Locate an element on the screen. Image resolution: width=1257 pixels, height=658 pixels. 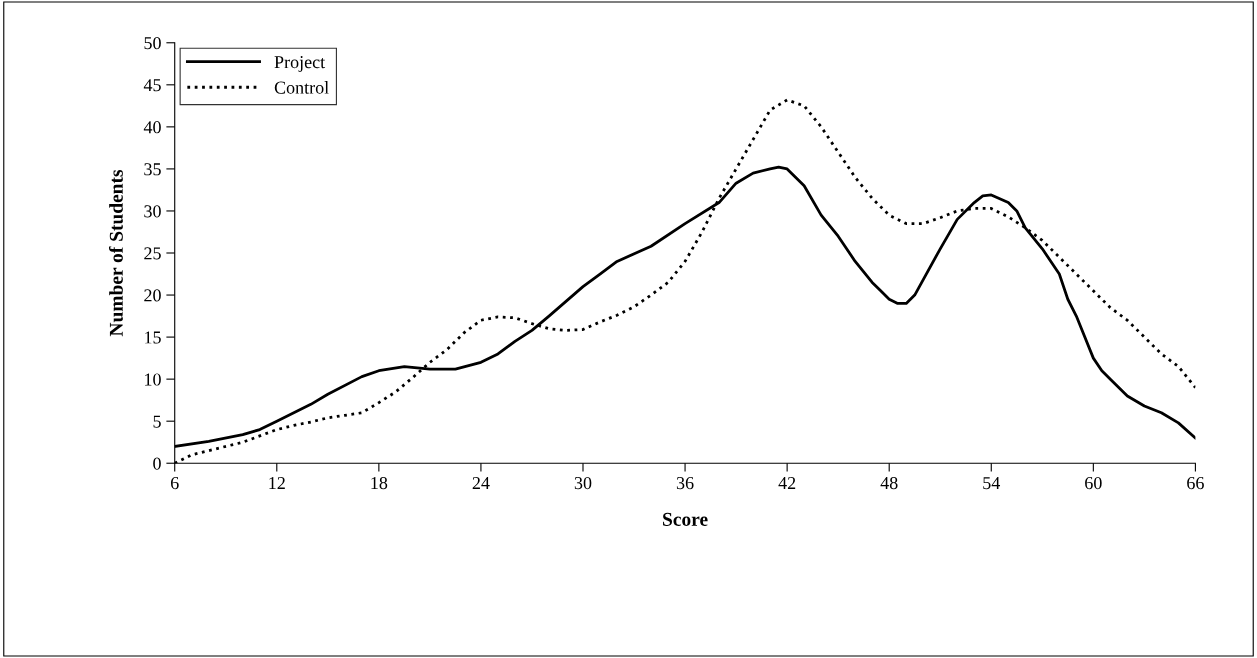
y-tick-label: 35 is located at coordinates (152, 169).